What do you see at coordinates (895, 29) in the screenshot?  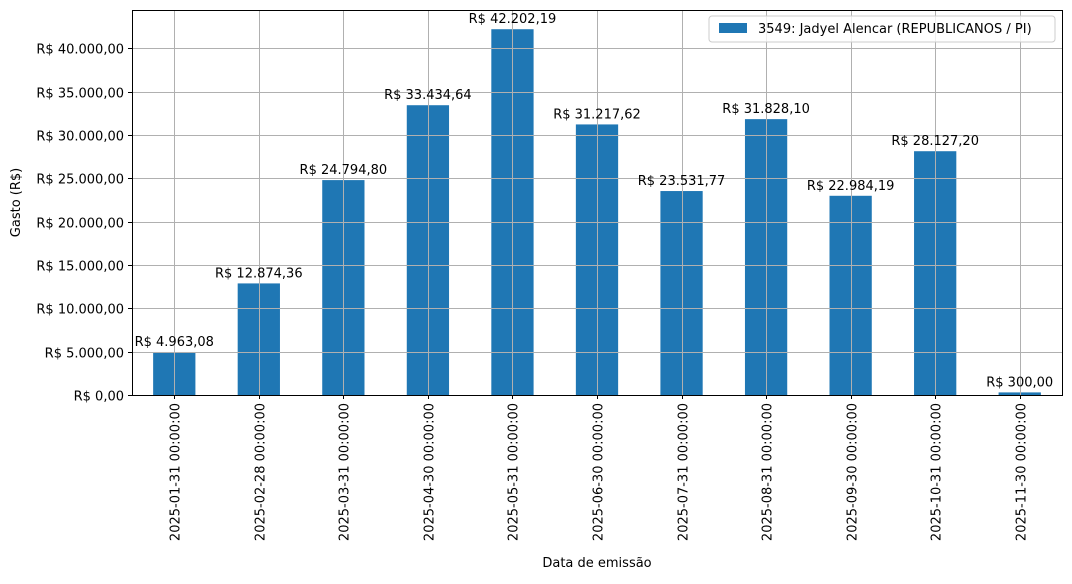 I see `legend-label: 3549: Jadyel Alencar (REPUBLICANOS / PI)` at bounding box center [895, 29].